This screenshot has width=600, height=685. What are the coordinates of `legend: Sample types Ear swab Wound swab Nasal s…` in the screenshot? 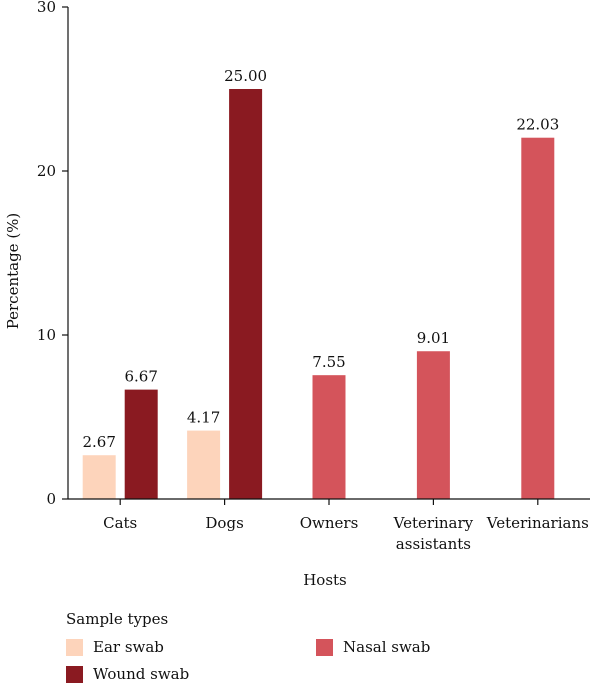 It's located at (326, 646).